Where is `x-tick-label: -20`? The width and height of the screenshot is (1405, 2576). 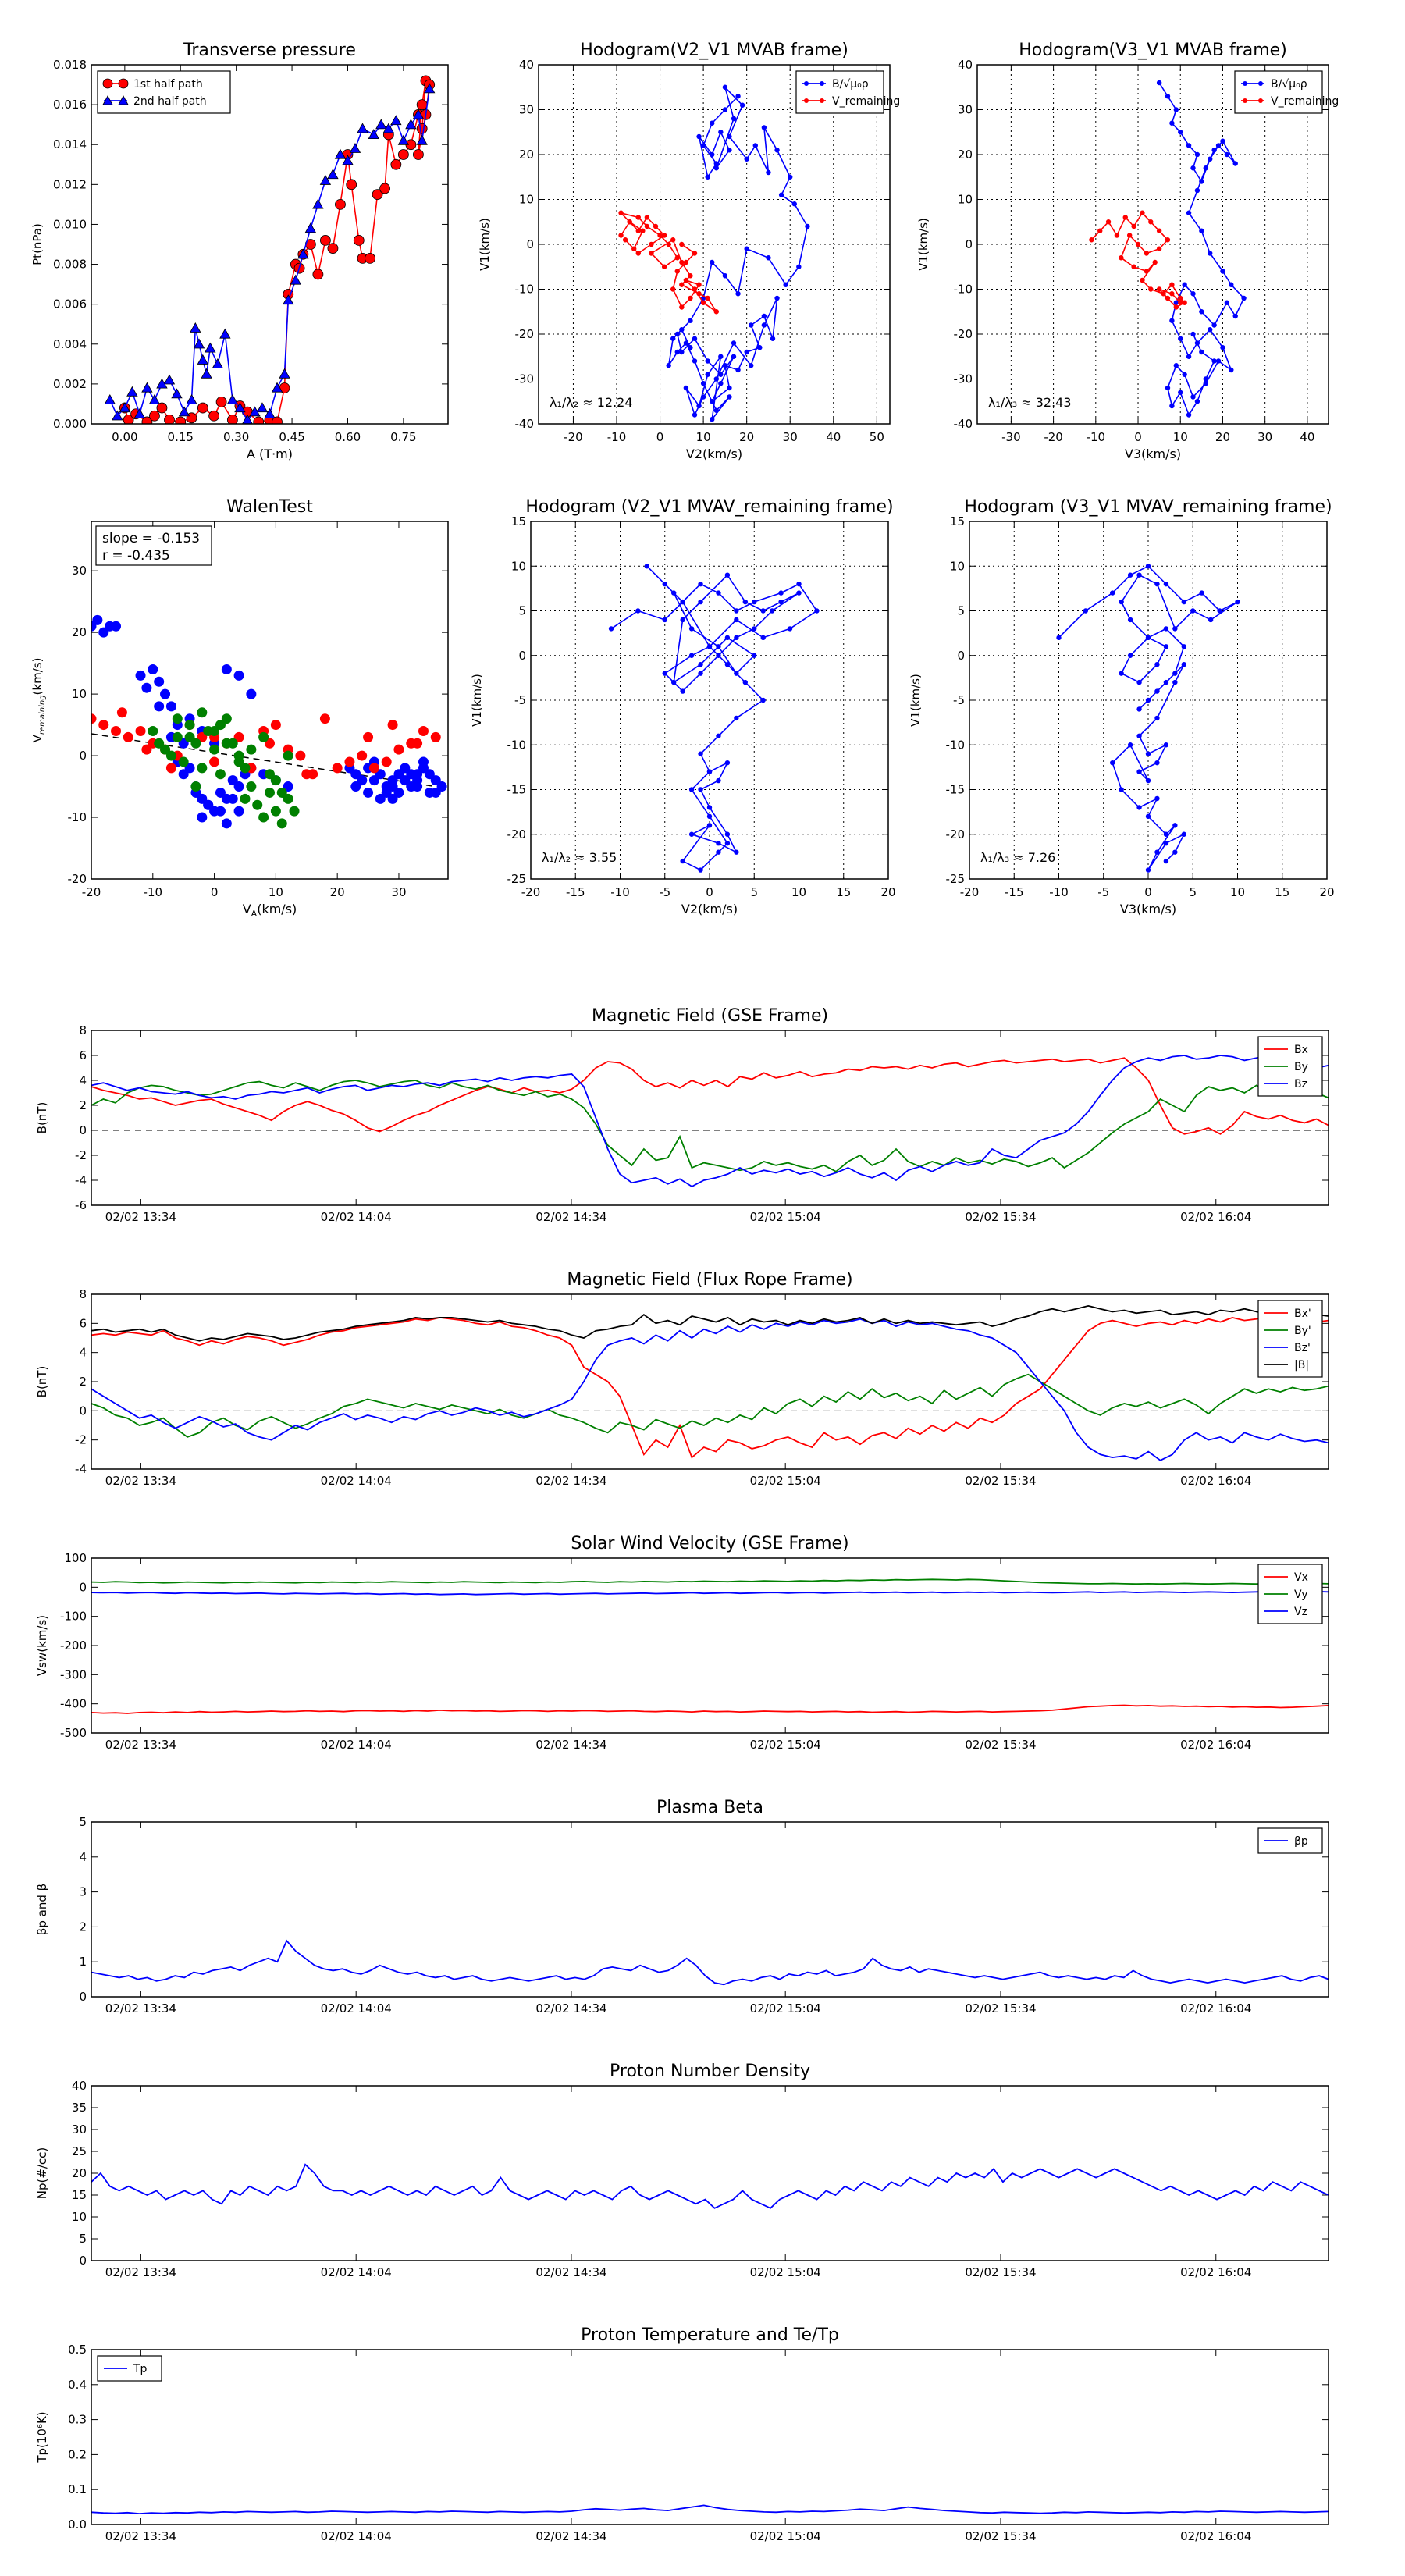 x-tick-label: -20 is located at coordinates (91, 892).